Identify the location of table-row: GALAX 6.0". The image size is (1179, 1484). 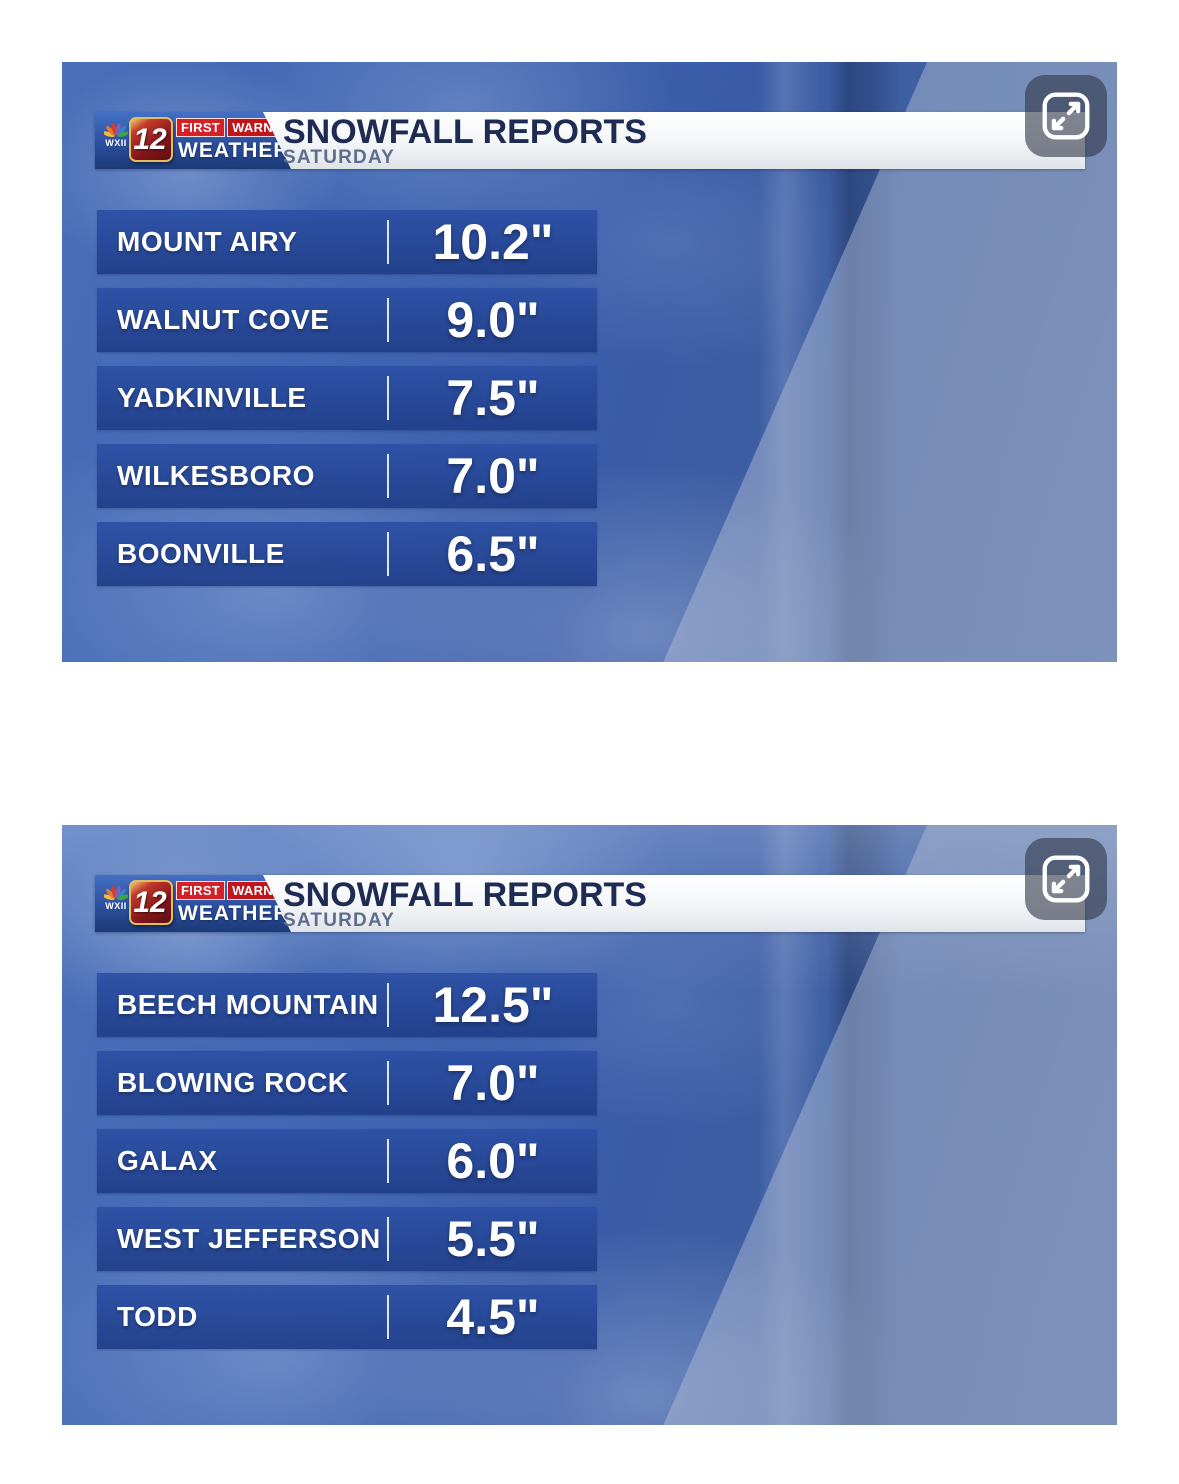
(347, 1161).